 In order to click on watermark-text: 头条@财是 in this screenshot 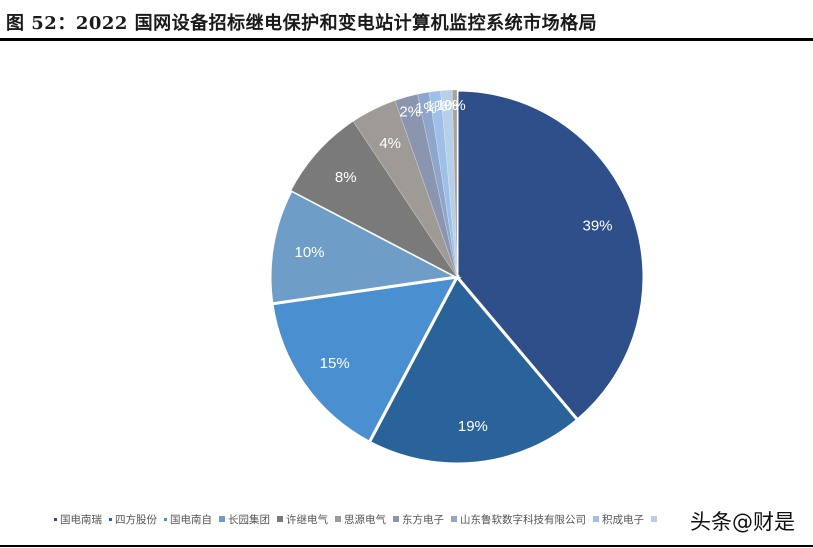, I will do `click(742, 521)`.